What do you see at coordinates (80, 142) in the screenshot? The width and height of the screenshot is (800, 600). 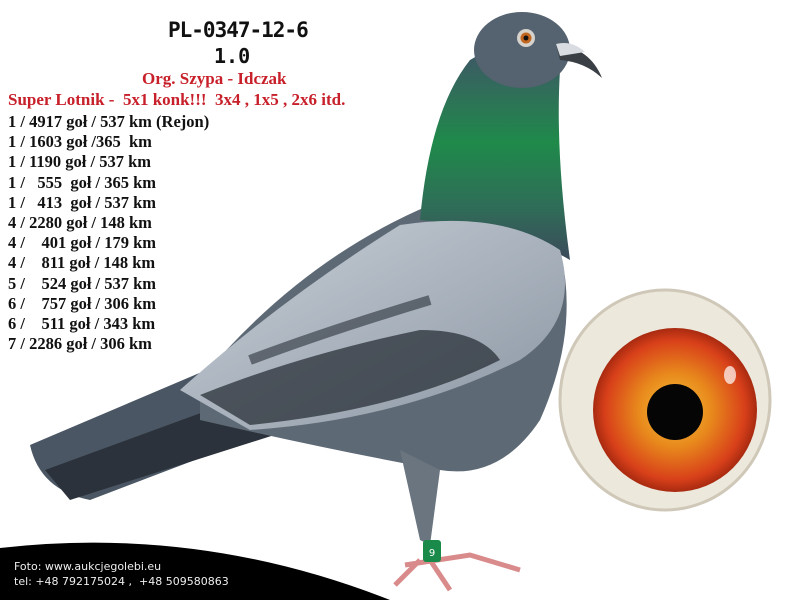 I see `result-item: 1 / 1603 goł /365 km` at bounding box center [80, 142].